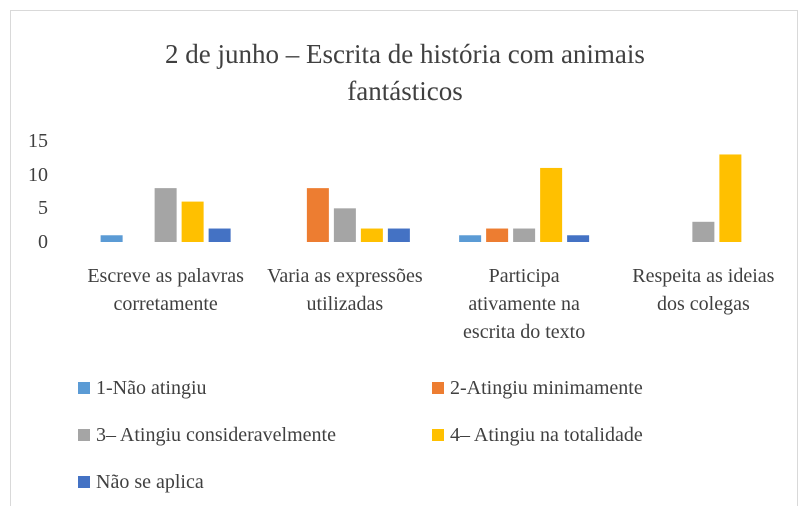 The height and width of the screenshot is (508, 809). What do you see at coordinates (165, 290) in the screenshot?
I see `x-tick-label: Escreve as palavras corretamente` at bounding box center [165, 290].